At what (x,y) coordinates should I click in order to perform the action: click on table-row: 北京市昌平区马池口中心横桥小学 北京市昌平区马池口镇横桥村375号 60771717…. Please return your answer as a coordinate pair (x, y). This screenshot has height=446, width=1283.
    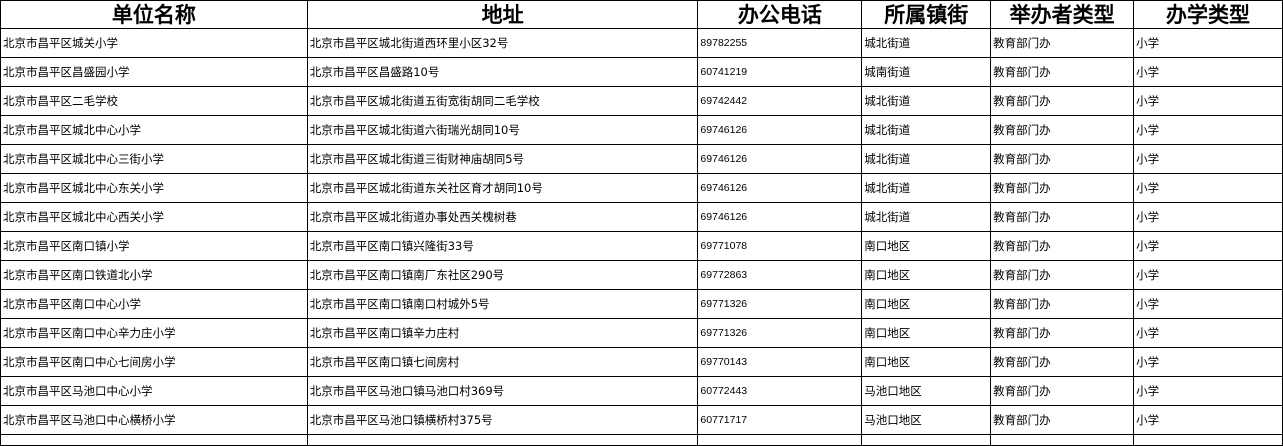
    Looking at the image, I should click on (641, 420).